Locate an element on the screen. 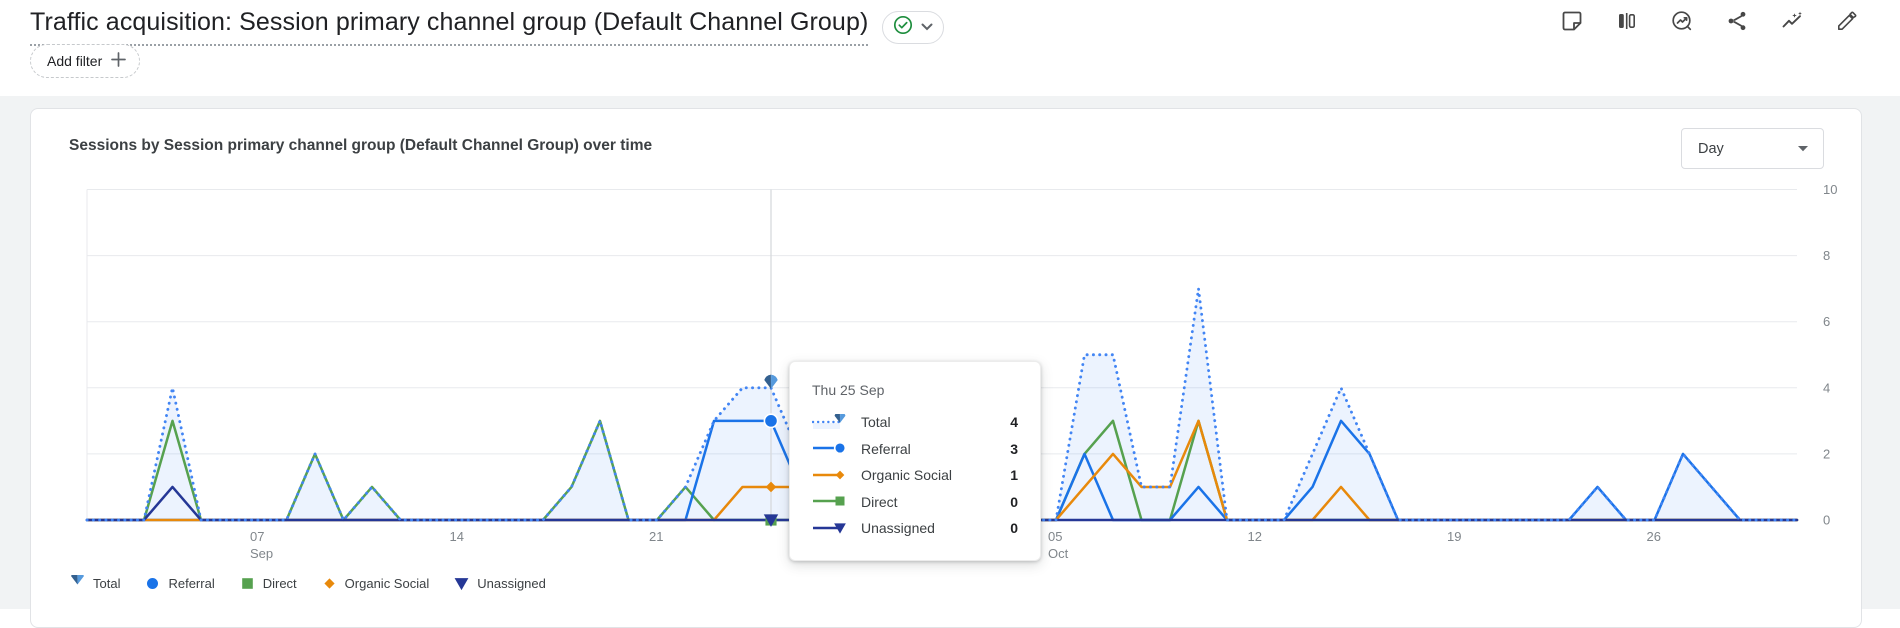 The width and height of the screenshot is (1900, 628). add-filter-button: Add filter is located at coordinates (85, 61).